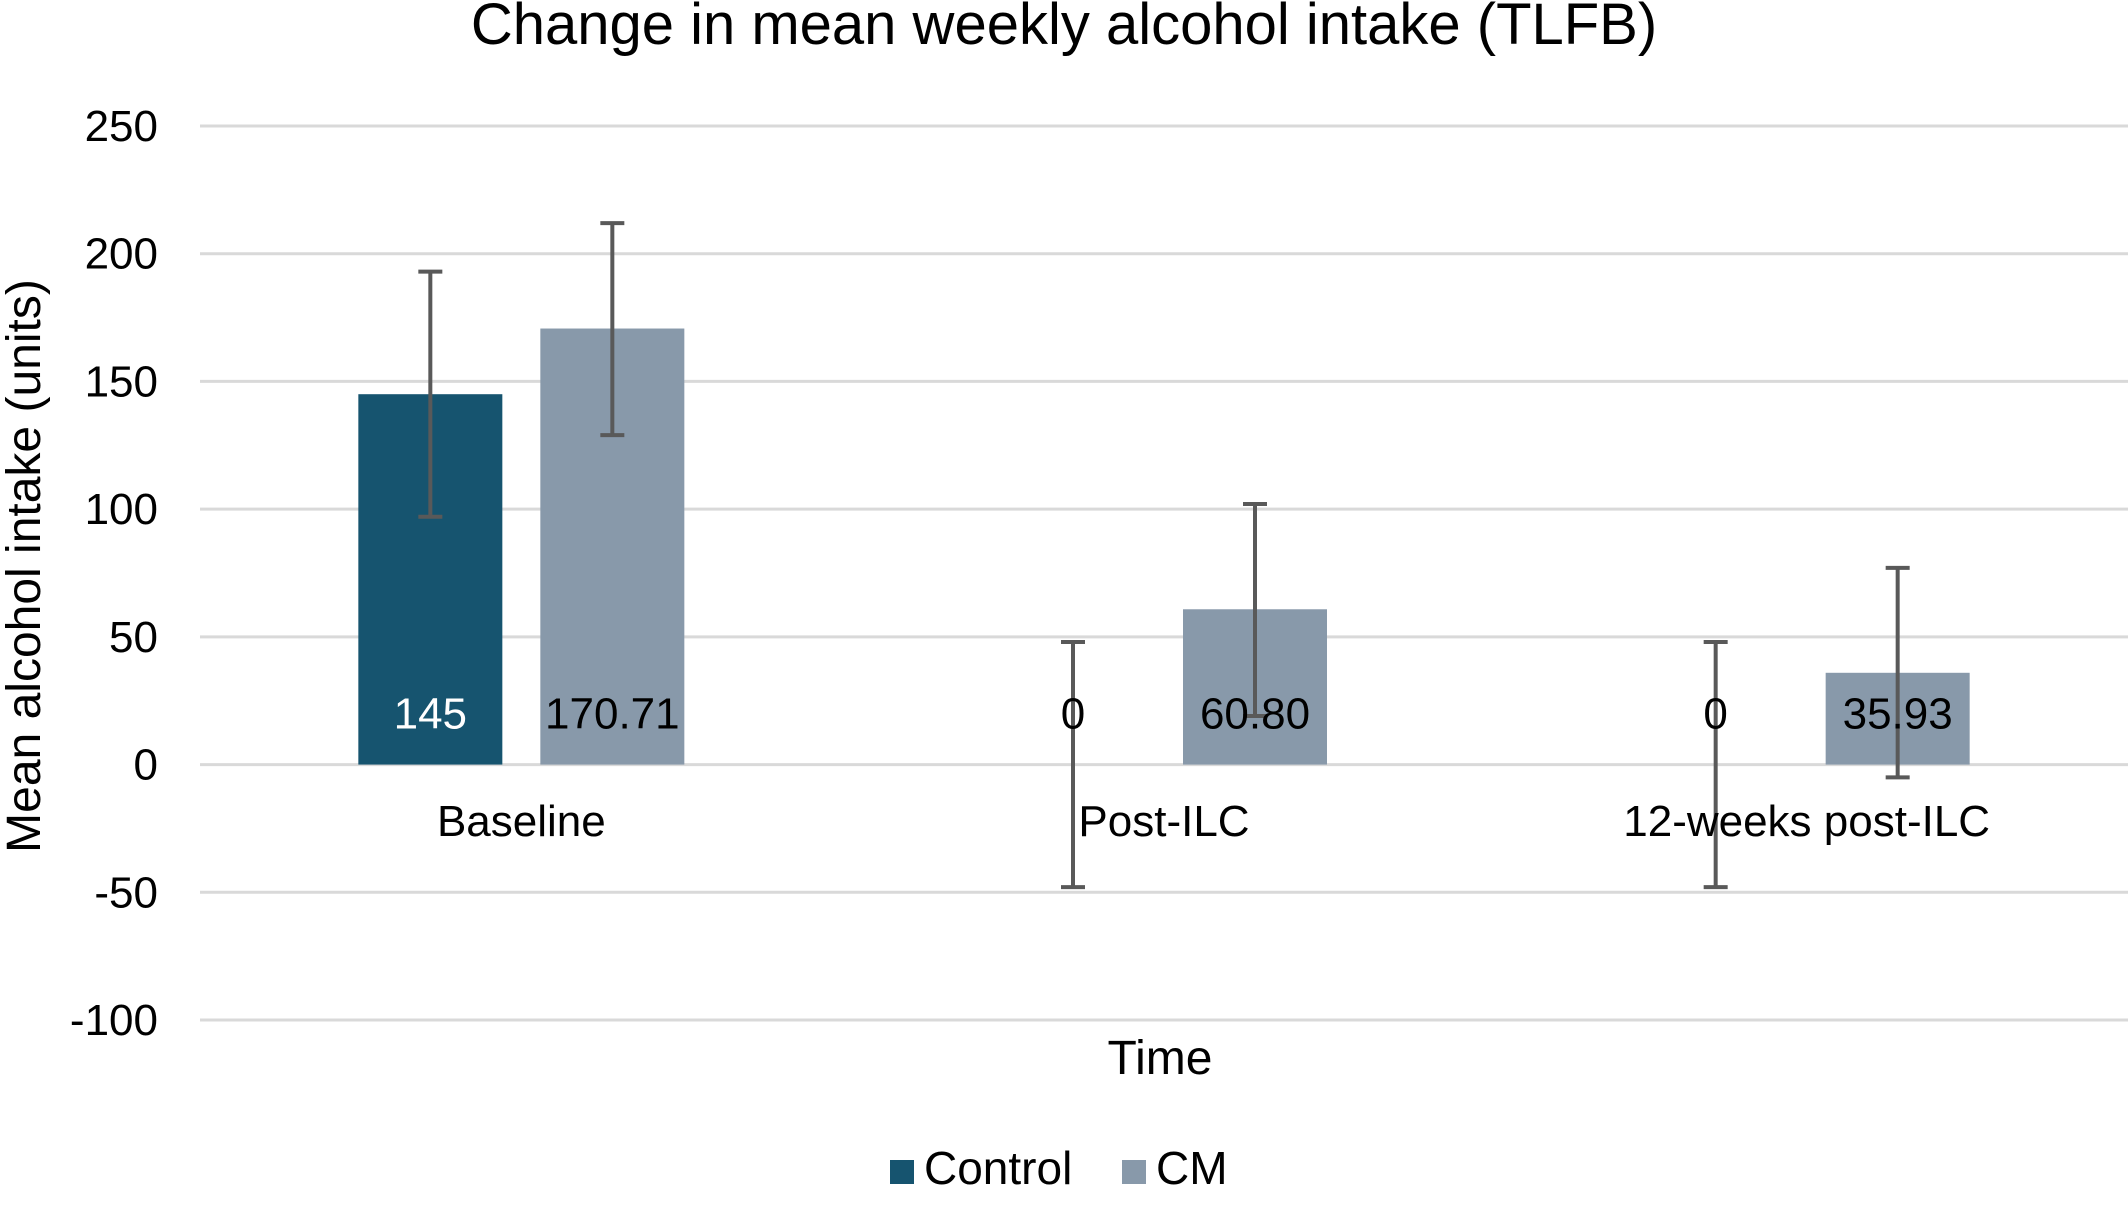 The height and width of the screenshot is (1216, 2128). I want to click on legend-label: CM, so click(1192, 1168).